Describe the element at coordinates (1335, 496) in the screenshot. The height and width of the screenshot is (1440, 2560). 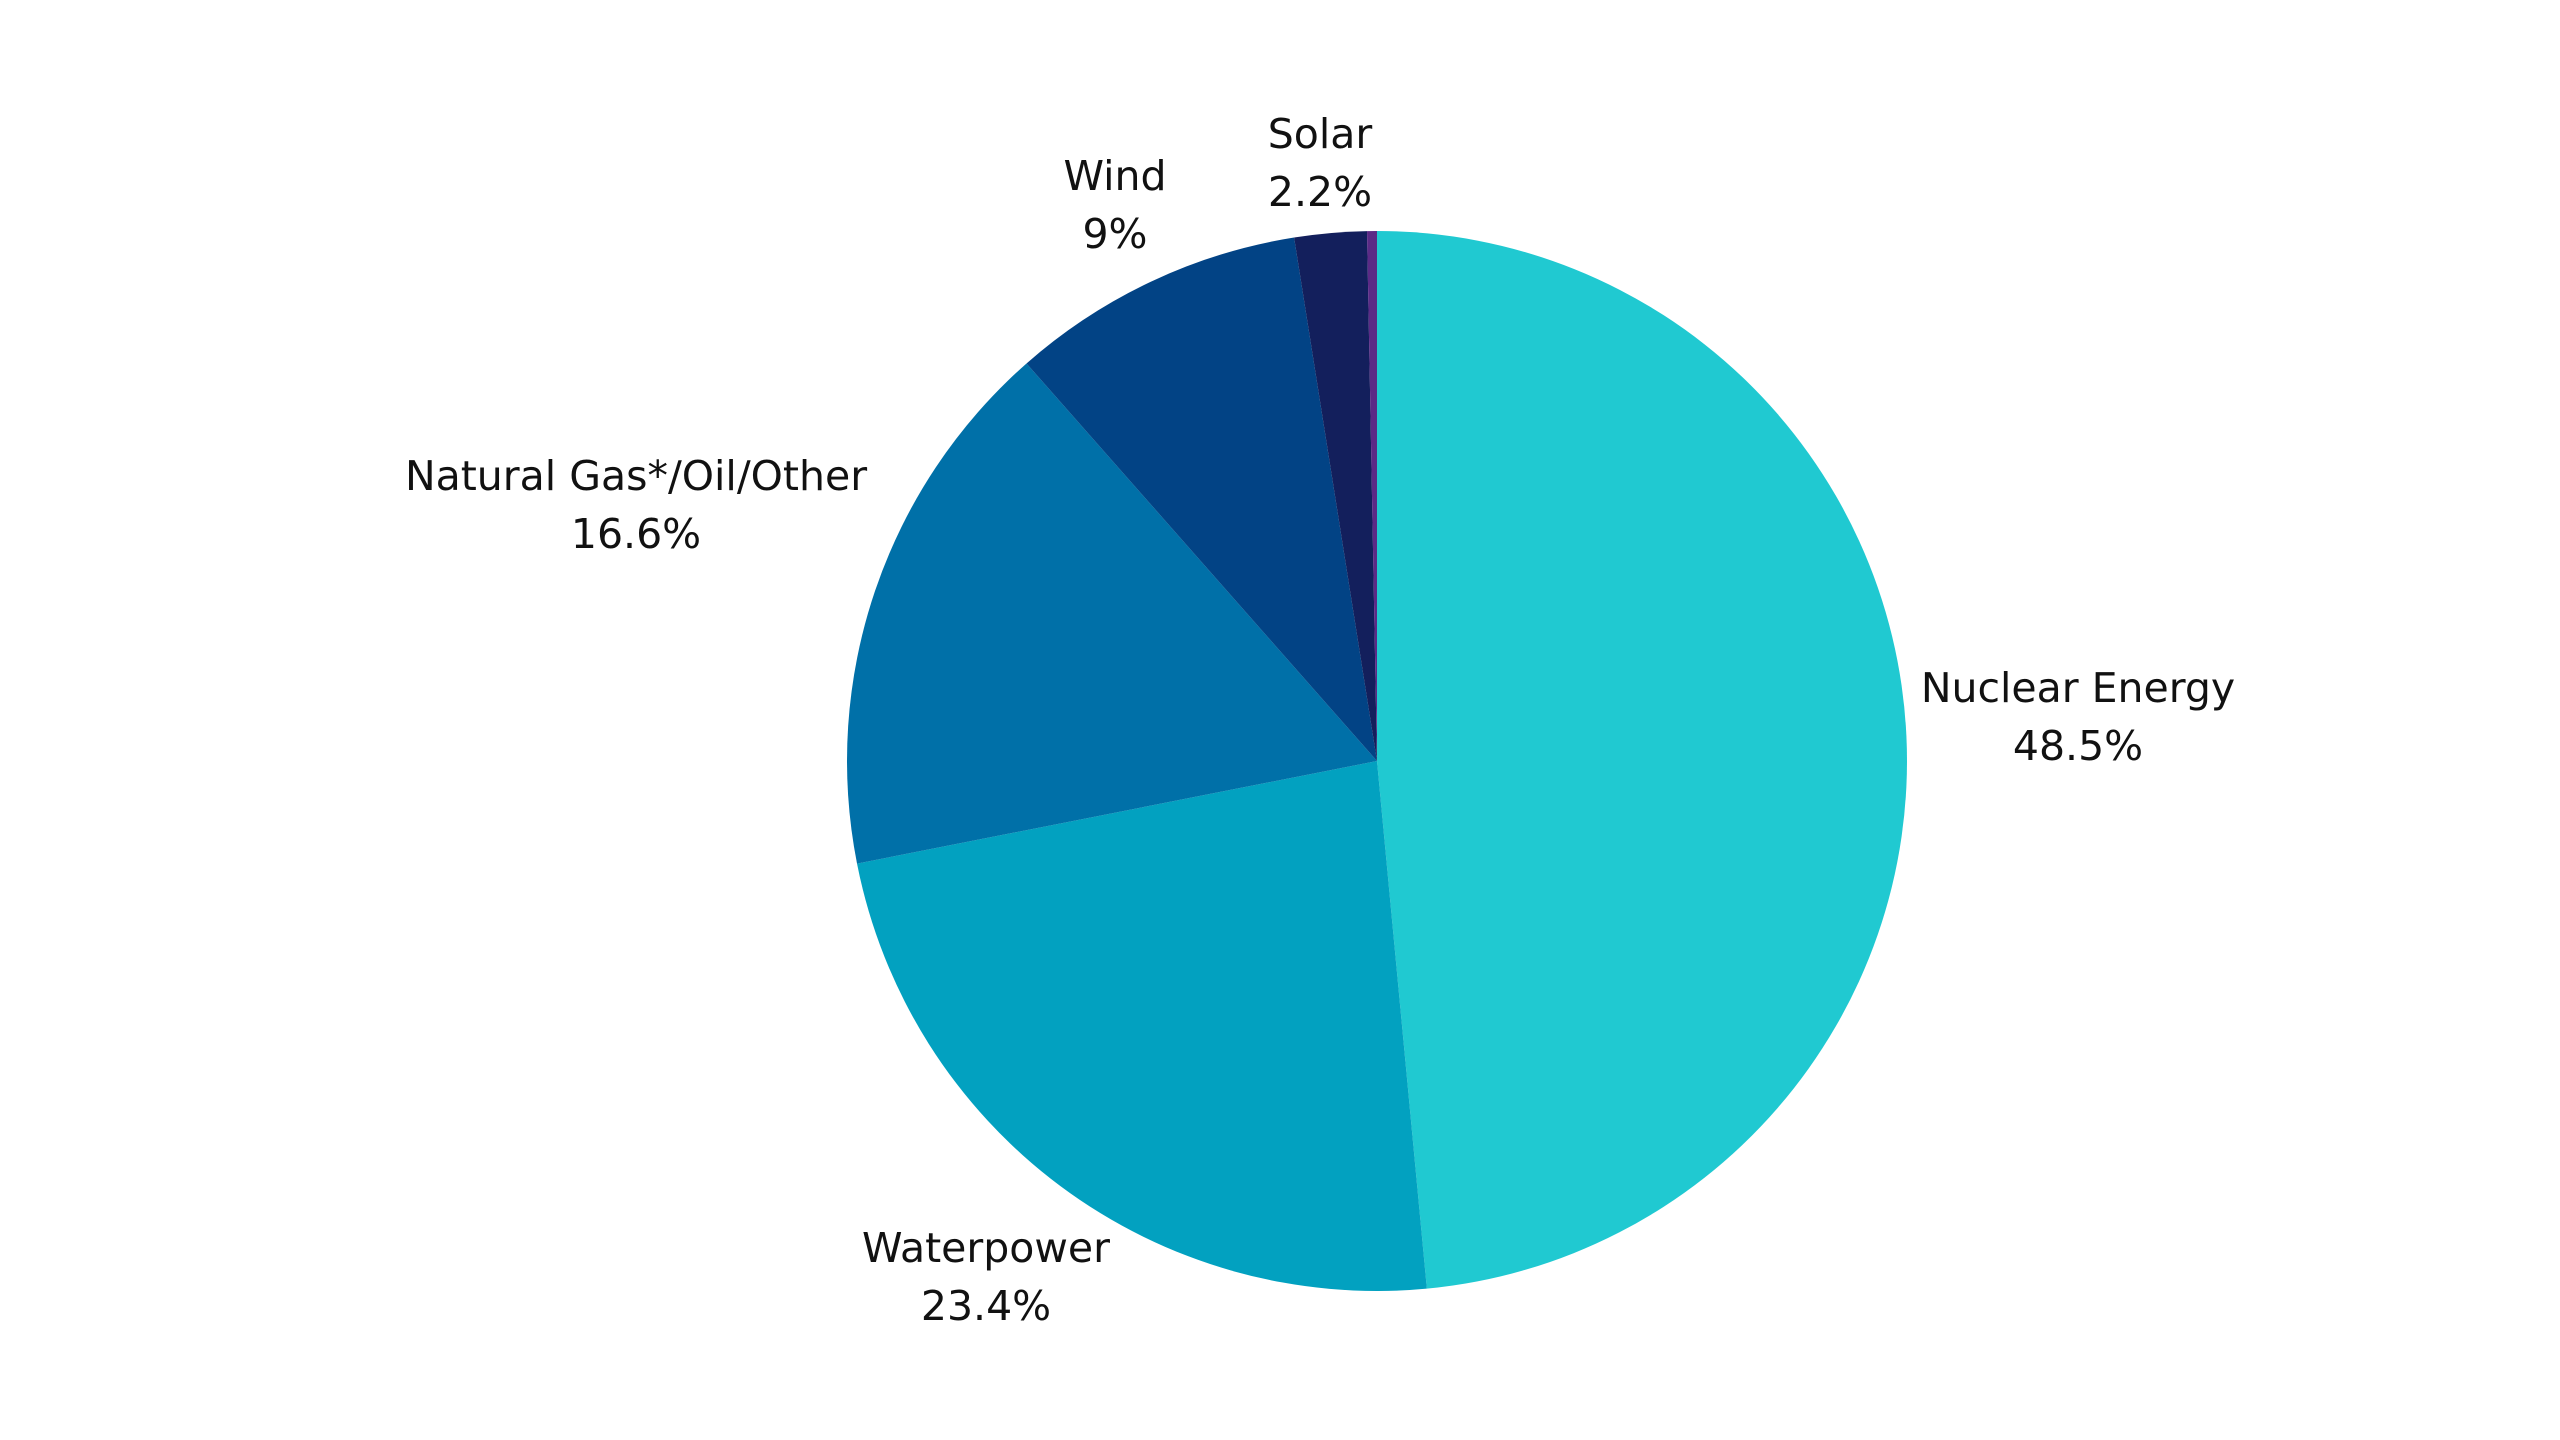
I see `pie-slice-solar` at that location.